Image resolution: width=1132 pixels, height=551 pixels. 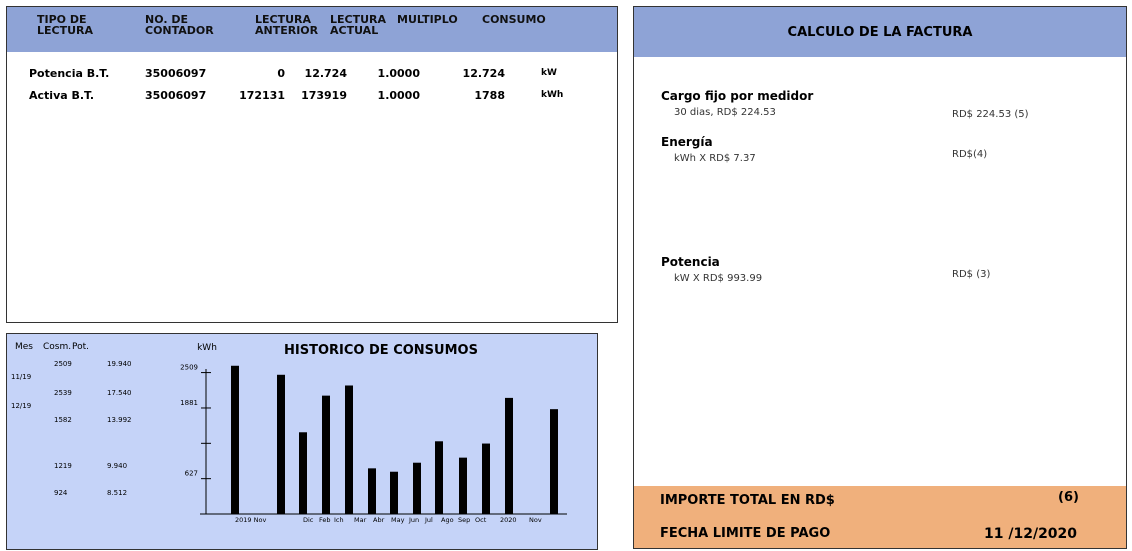 What do you see at coordinates (324, 95) in the screenshot?
I see `cell: 173919` at bounding box center [324, 95].